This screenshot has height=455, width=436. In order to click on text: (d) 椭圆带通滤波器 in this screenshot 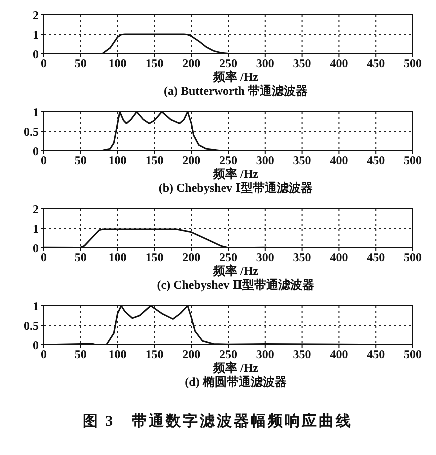, I will do `click(236, 382)`.